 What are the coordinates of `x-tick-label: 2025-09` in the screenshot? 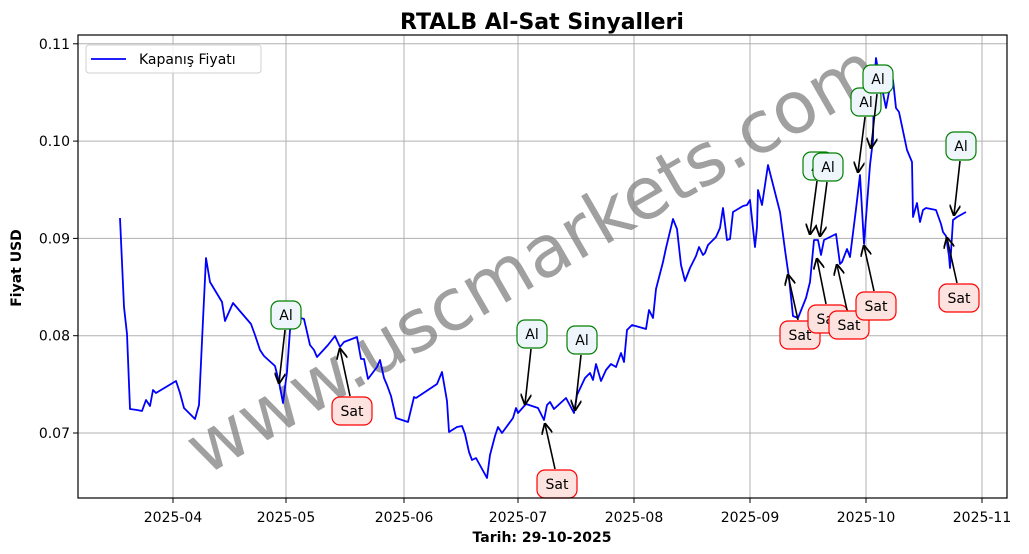 It's located at (750, 518).